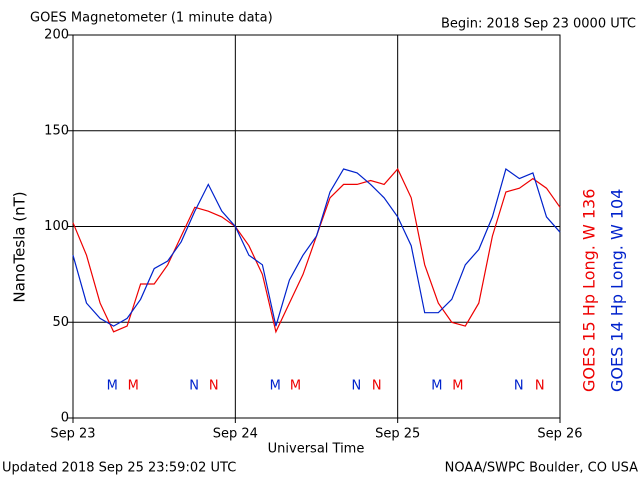 This screenshot has height=480, width=640. What do you see at coordinates (119, 468) in the screenshot?
I see `footer-left: Updated 2018 Sep 25 23:59:02 UTC` at bounding box center [119, 468].